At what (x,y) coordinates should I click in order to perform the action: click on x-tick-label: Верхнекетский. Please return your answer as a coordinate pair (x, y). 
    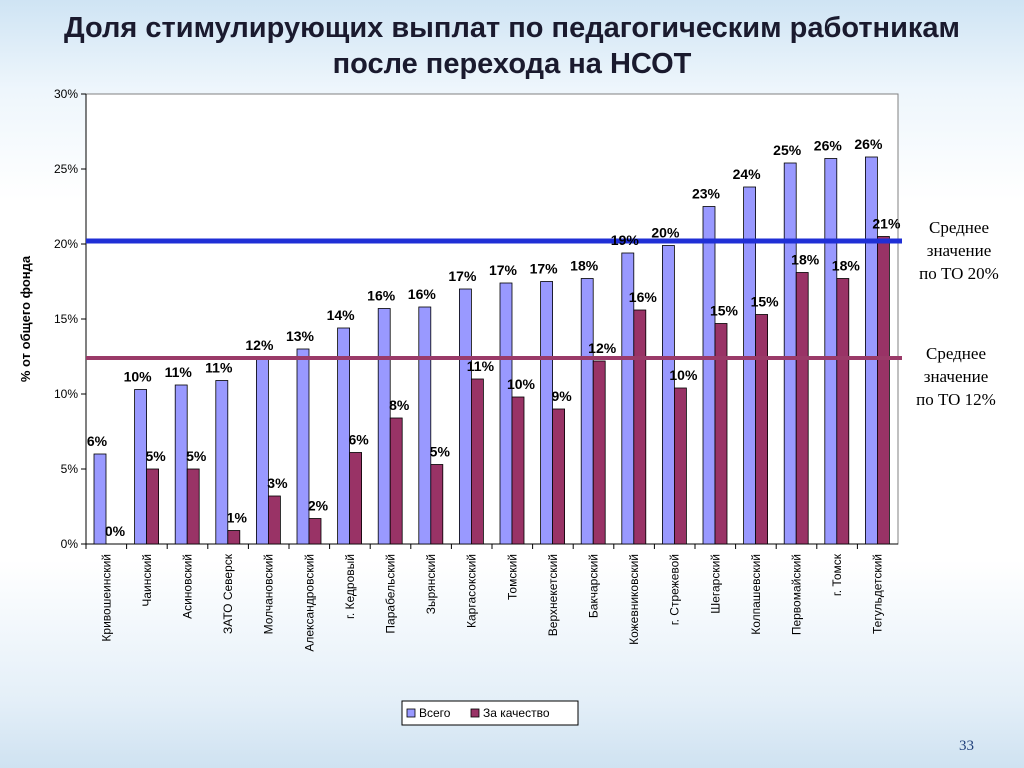
    Looking at the image, I should click on (553, 595).